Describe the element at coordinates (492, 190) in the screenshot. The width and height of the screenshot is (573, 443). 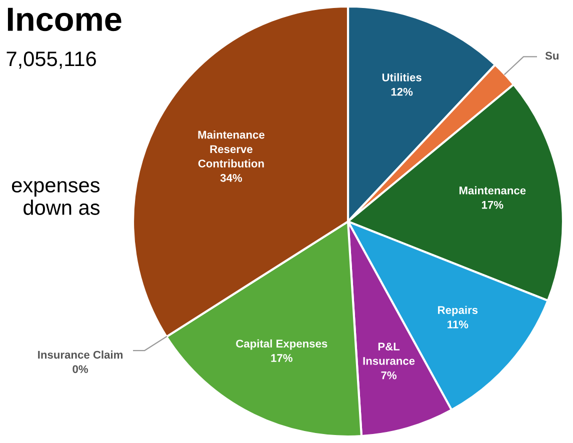
I see `slice-label: Maintenance` at that location.